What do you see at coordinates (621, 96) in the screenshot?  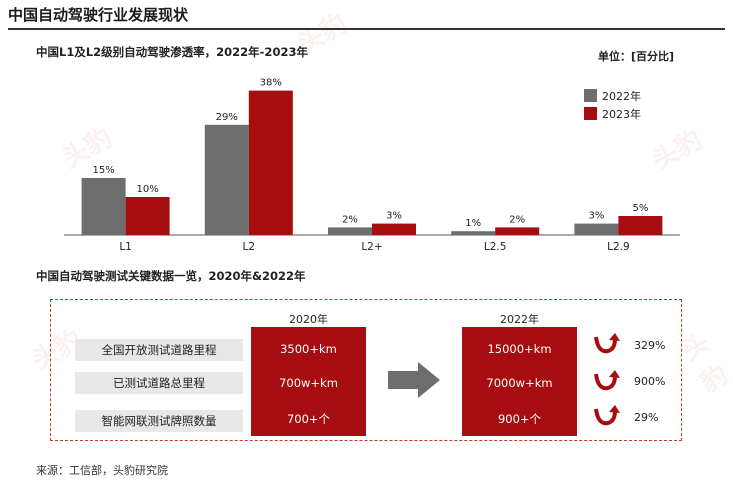 I see `legend-label: 2022年` at bounding box center [621, 96].